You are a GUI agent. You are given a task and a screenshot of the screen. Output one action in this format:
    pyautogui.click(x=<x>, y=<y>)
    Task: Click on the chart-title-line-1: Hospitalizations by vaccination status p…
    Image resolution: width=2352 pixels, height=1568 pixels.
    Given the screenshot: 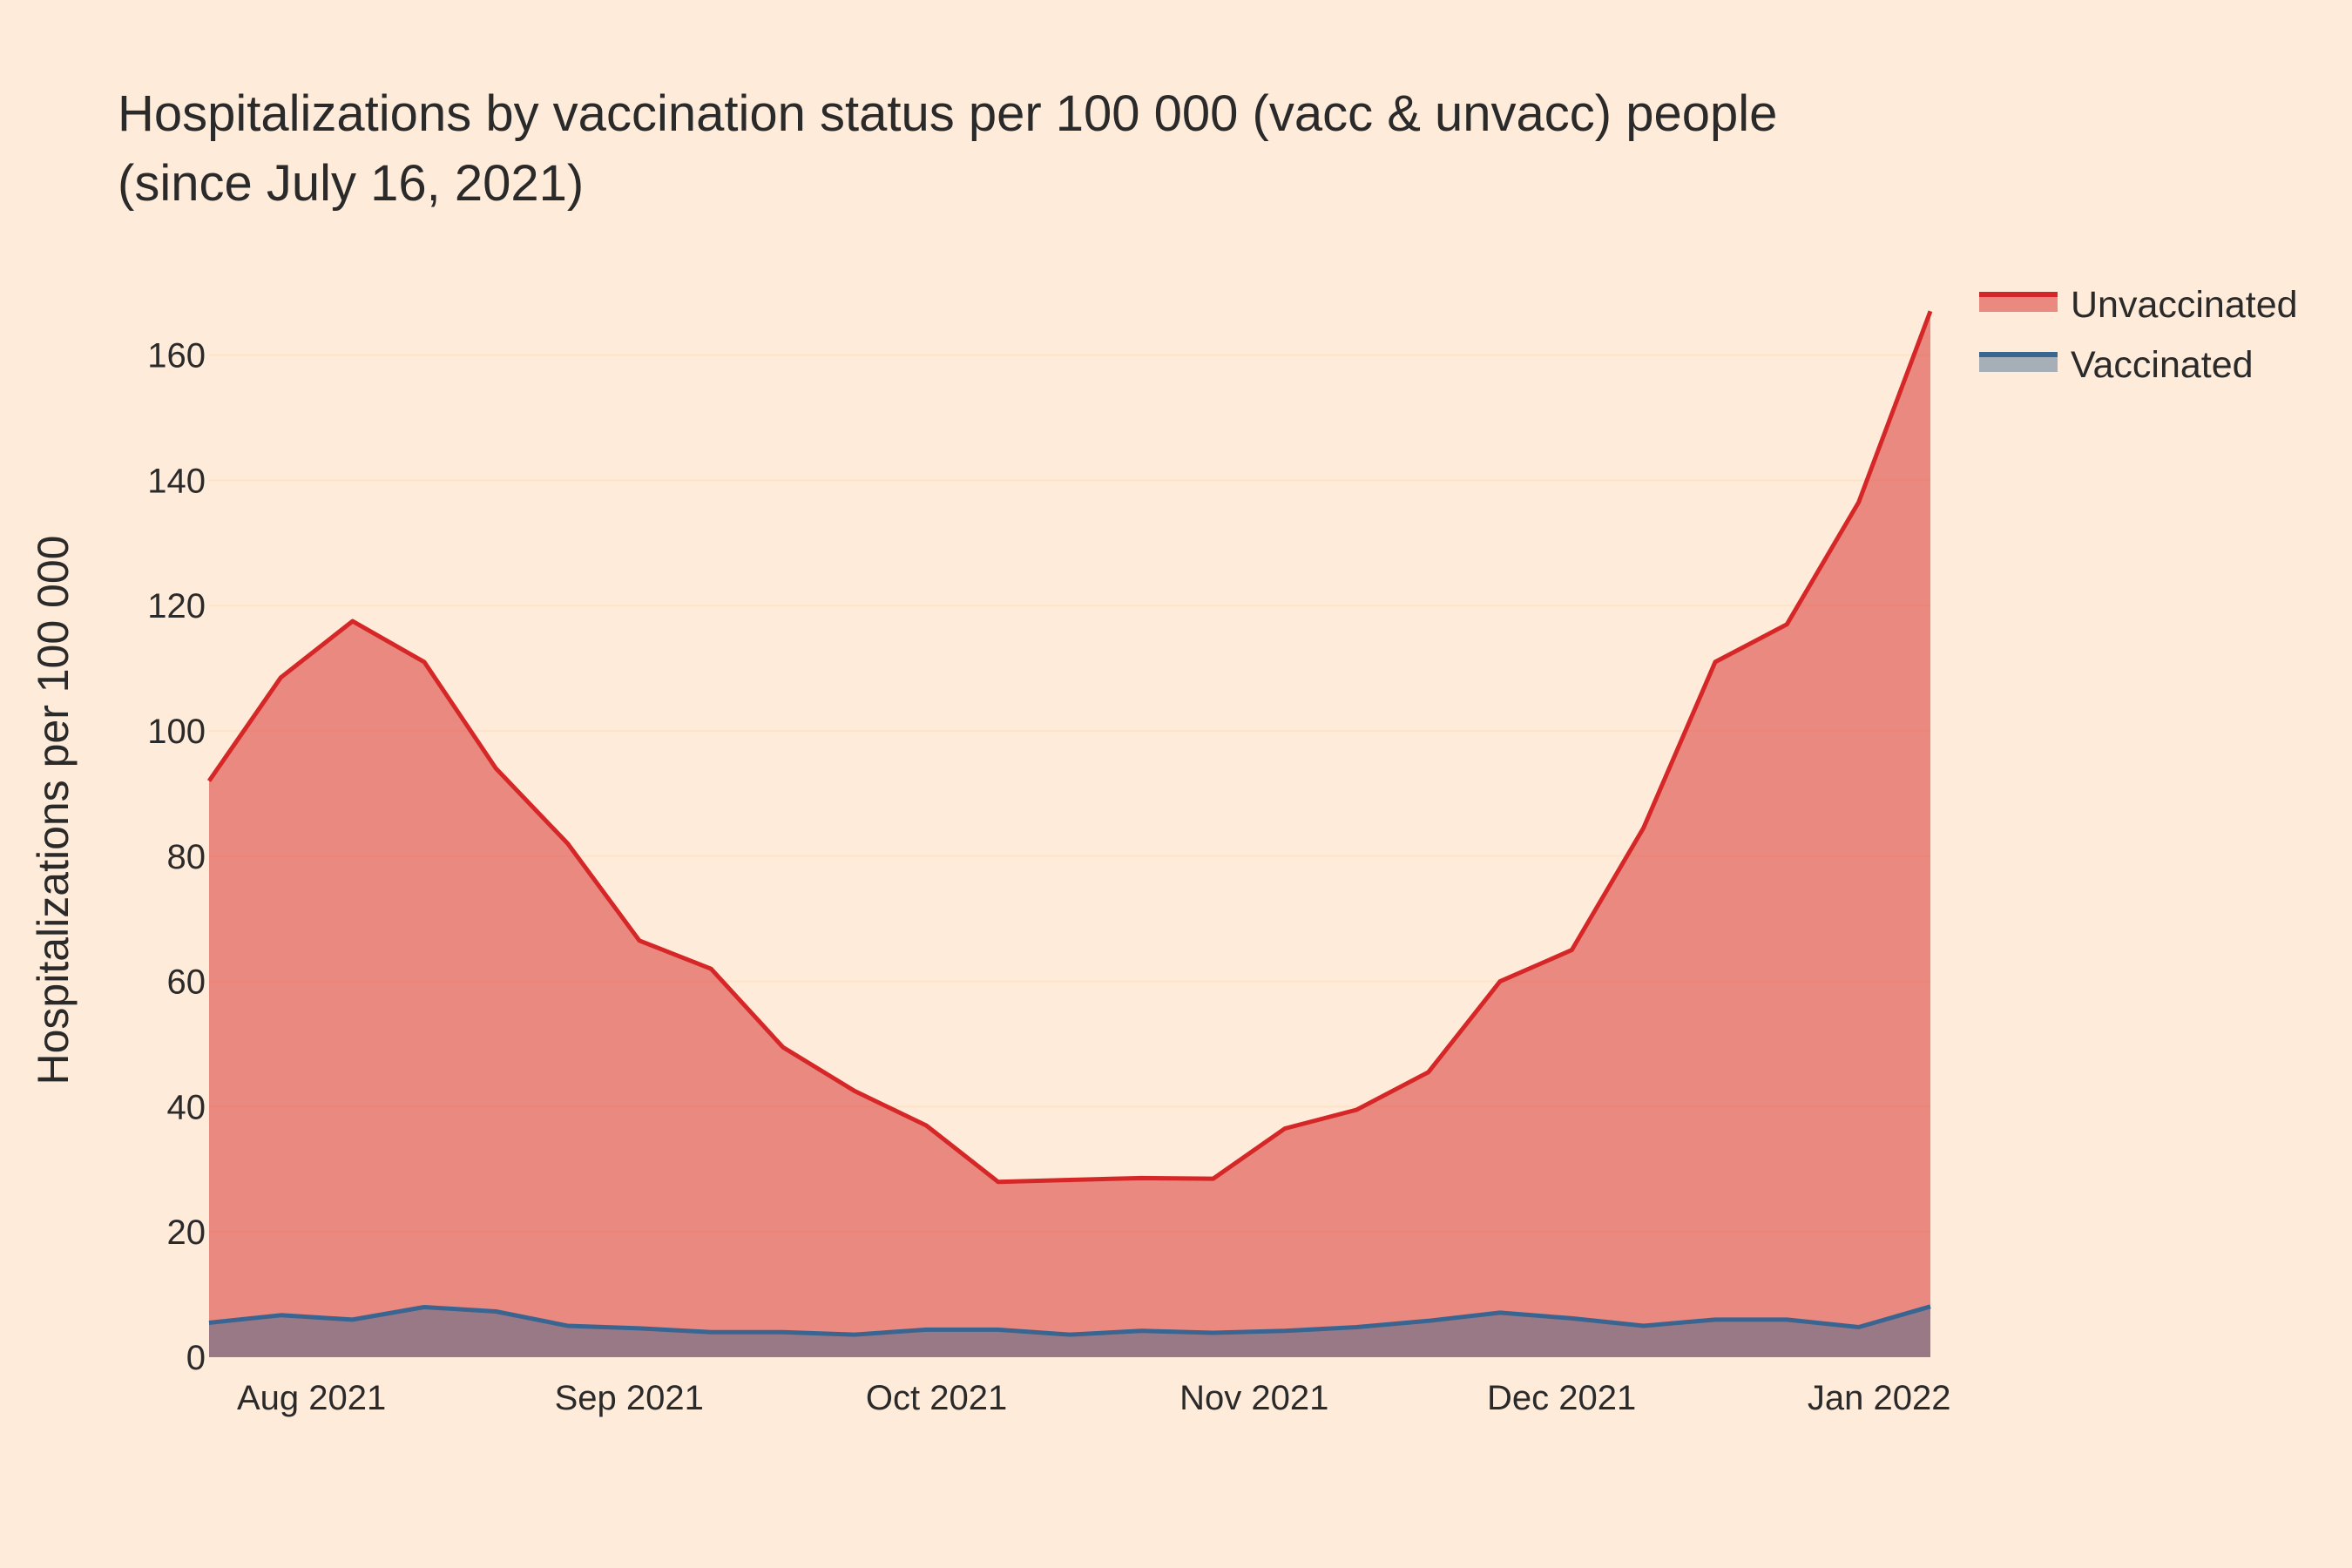 What is the action you would take?
    pyautogui.click(x=947, y=114)
    